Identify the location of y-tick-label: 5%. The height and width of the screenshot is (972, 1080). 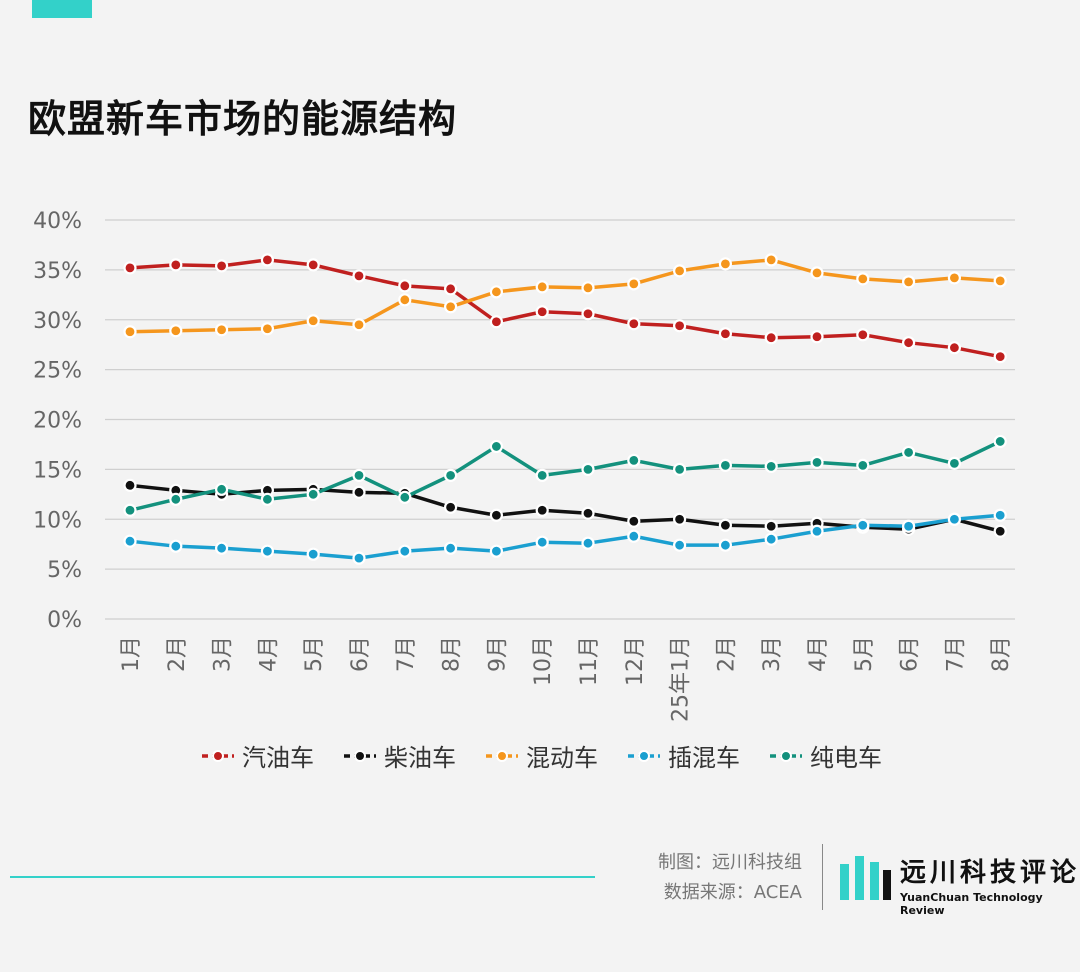
(64, 570).